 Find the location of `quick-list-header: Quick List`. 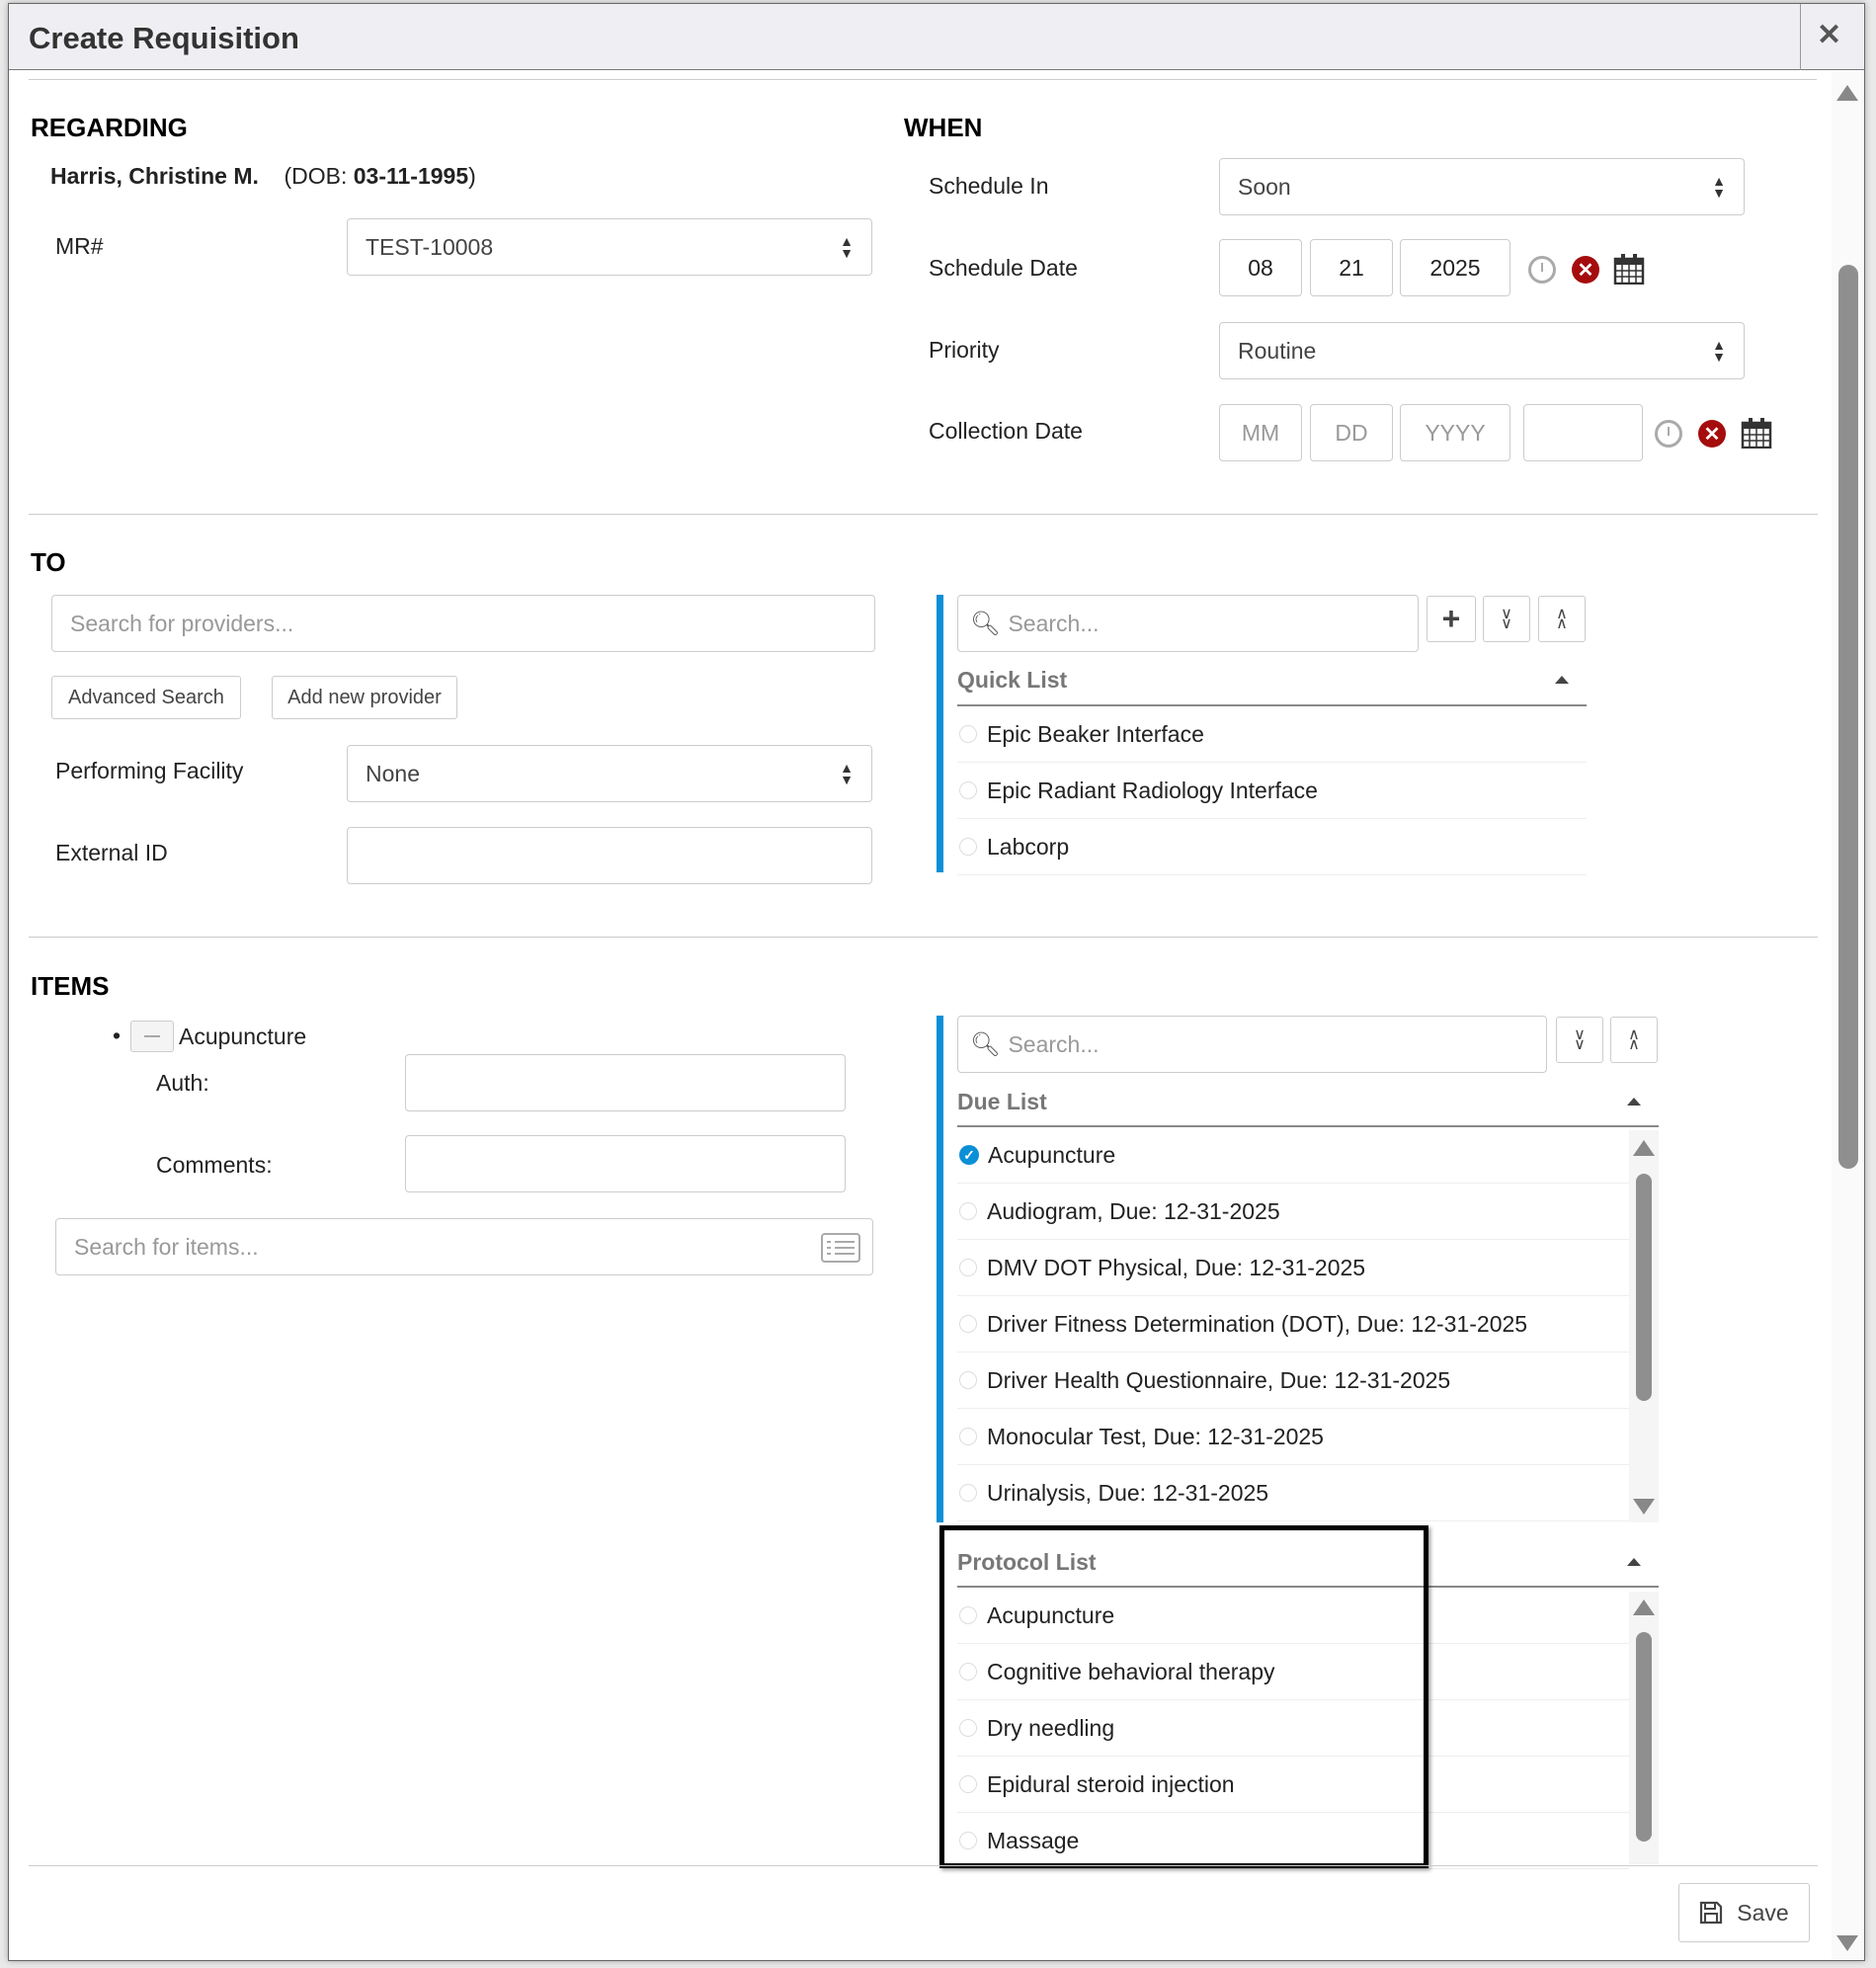

quick-list-header: Quick List is located at coordinates (1013, 680).